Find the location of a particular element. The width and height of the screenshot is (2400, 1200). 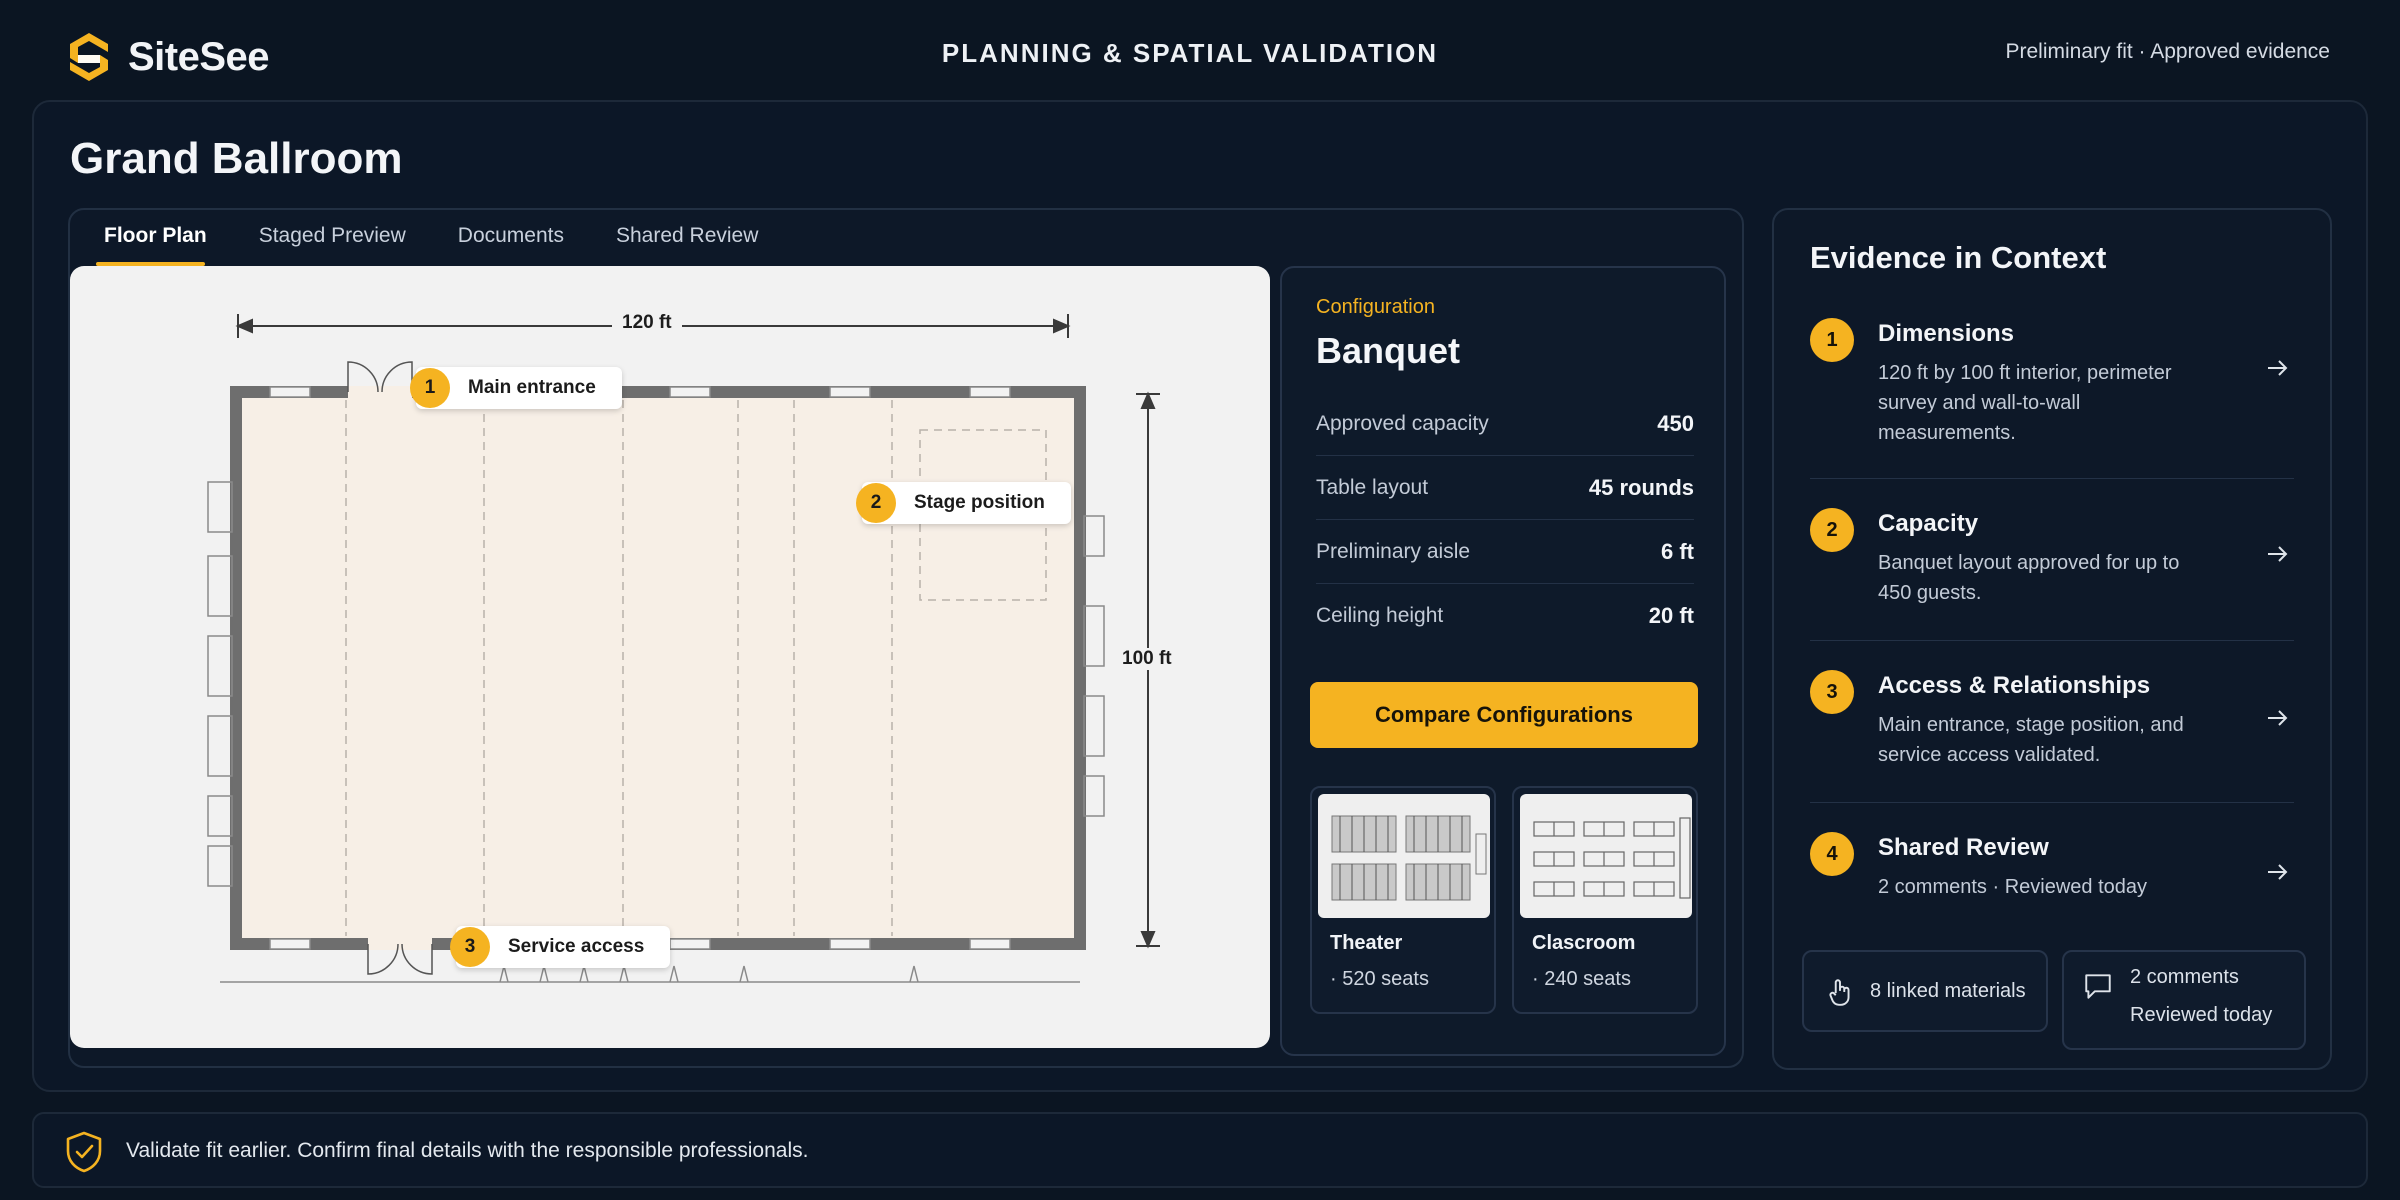

shield-check-icon is located at coordinates (84, 1152).